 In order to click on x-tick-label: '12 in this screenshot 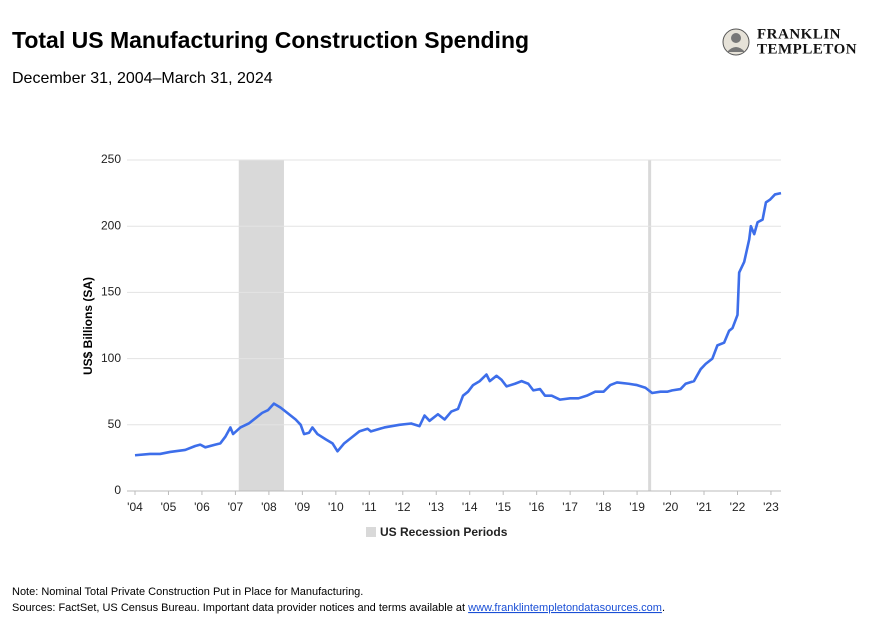, I will do `click(403, 507)`.